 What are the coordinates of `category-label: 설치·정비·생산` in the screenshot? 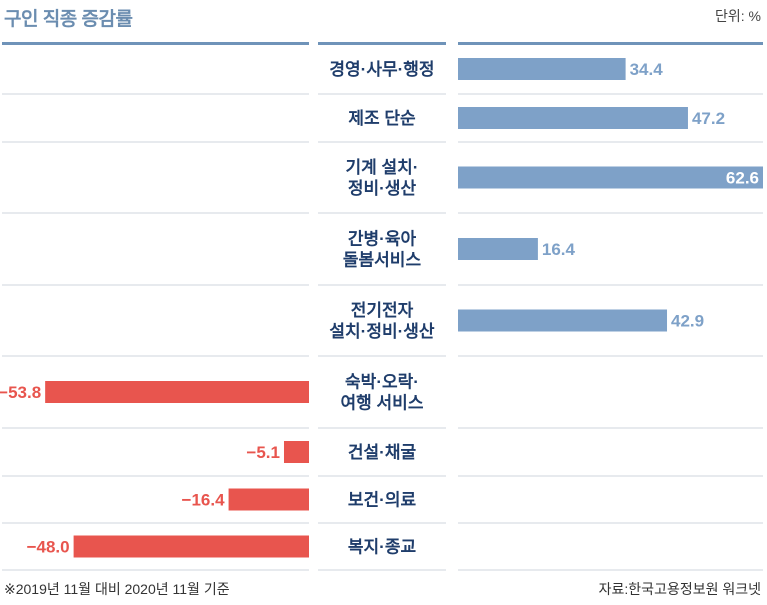 It's located at (382, 331).